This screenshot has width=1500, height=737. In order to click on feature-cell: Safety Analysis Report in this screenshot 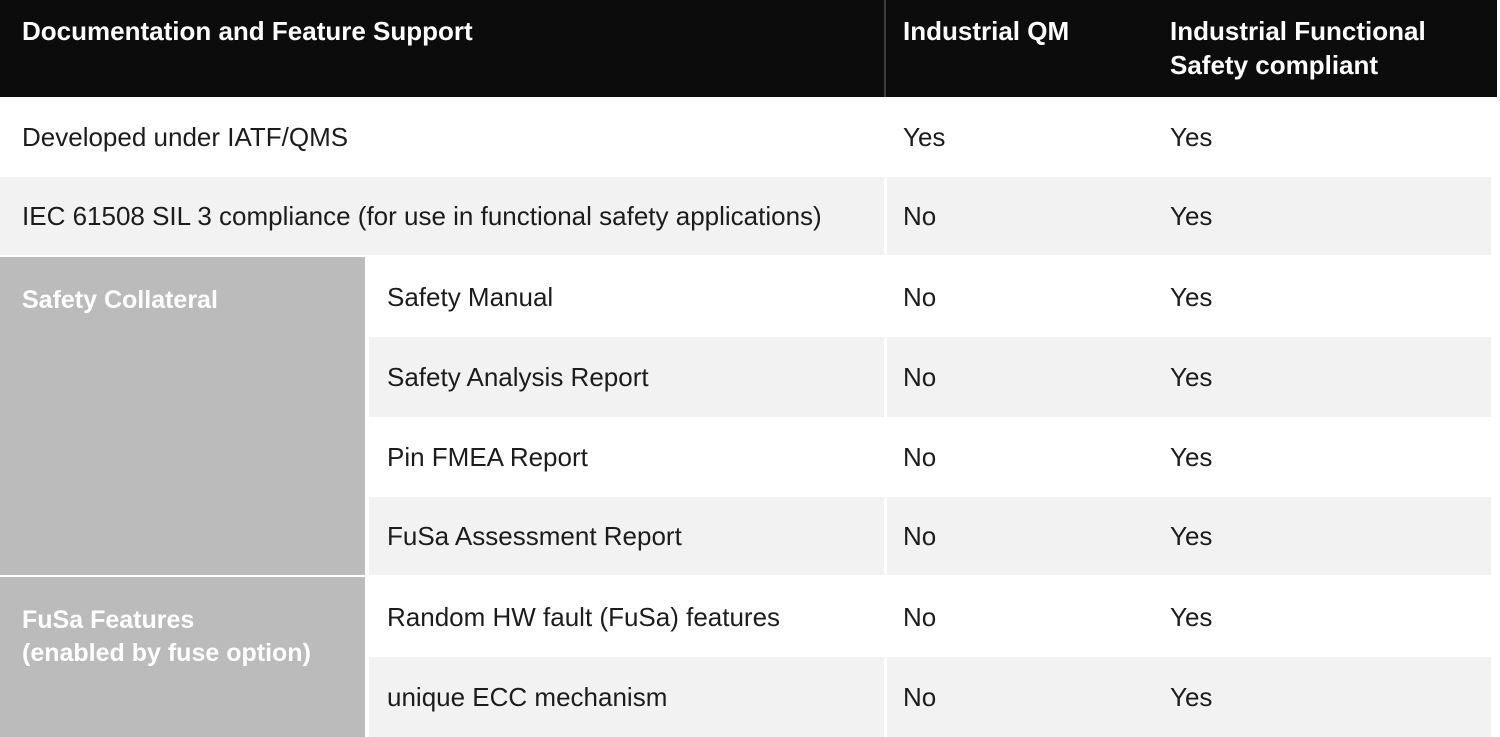, I will do `click(518, 376)`.